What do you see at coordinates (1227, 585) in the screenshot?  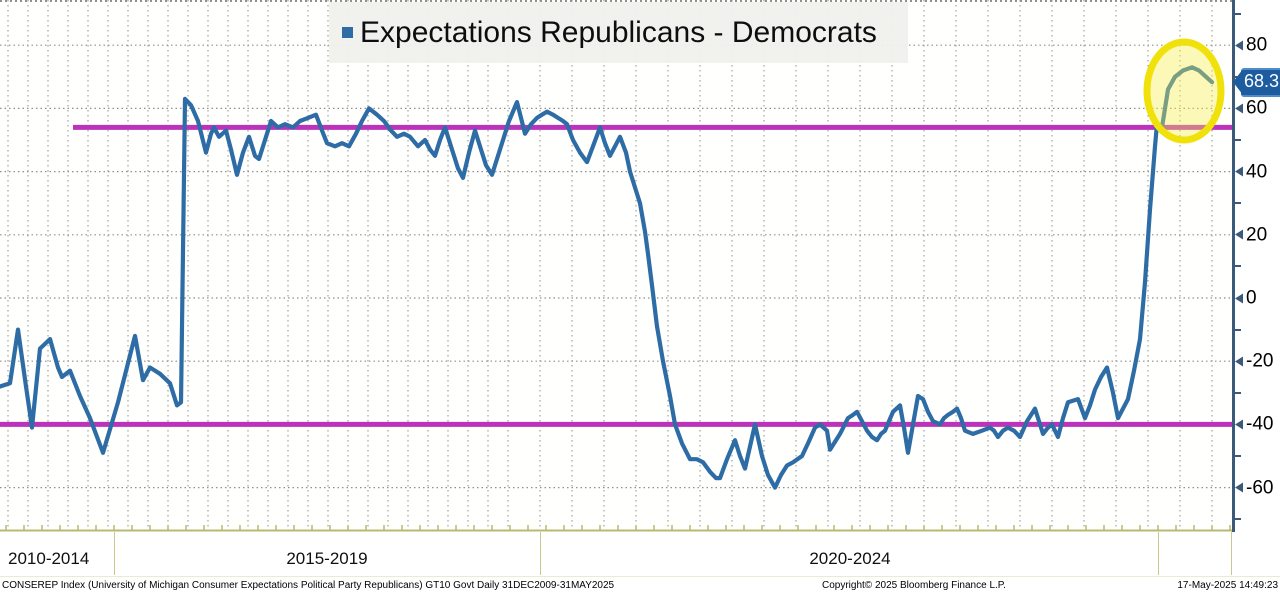 I see `status-timestamp: 17-May-2025 14:49:23` at bounding box center [1227, 585].